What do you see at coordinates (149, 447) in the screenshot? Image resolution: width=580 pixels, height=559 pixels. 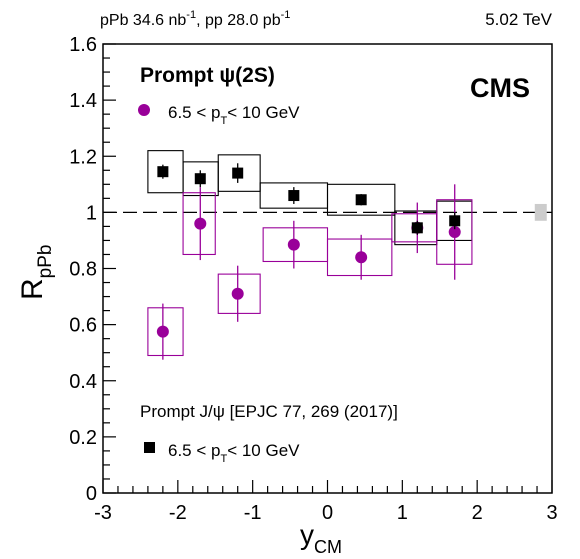 I see `jpsi-legend-marker` at bounding box center [149, 447].